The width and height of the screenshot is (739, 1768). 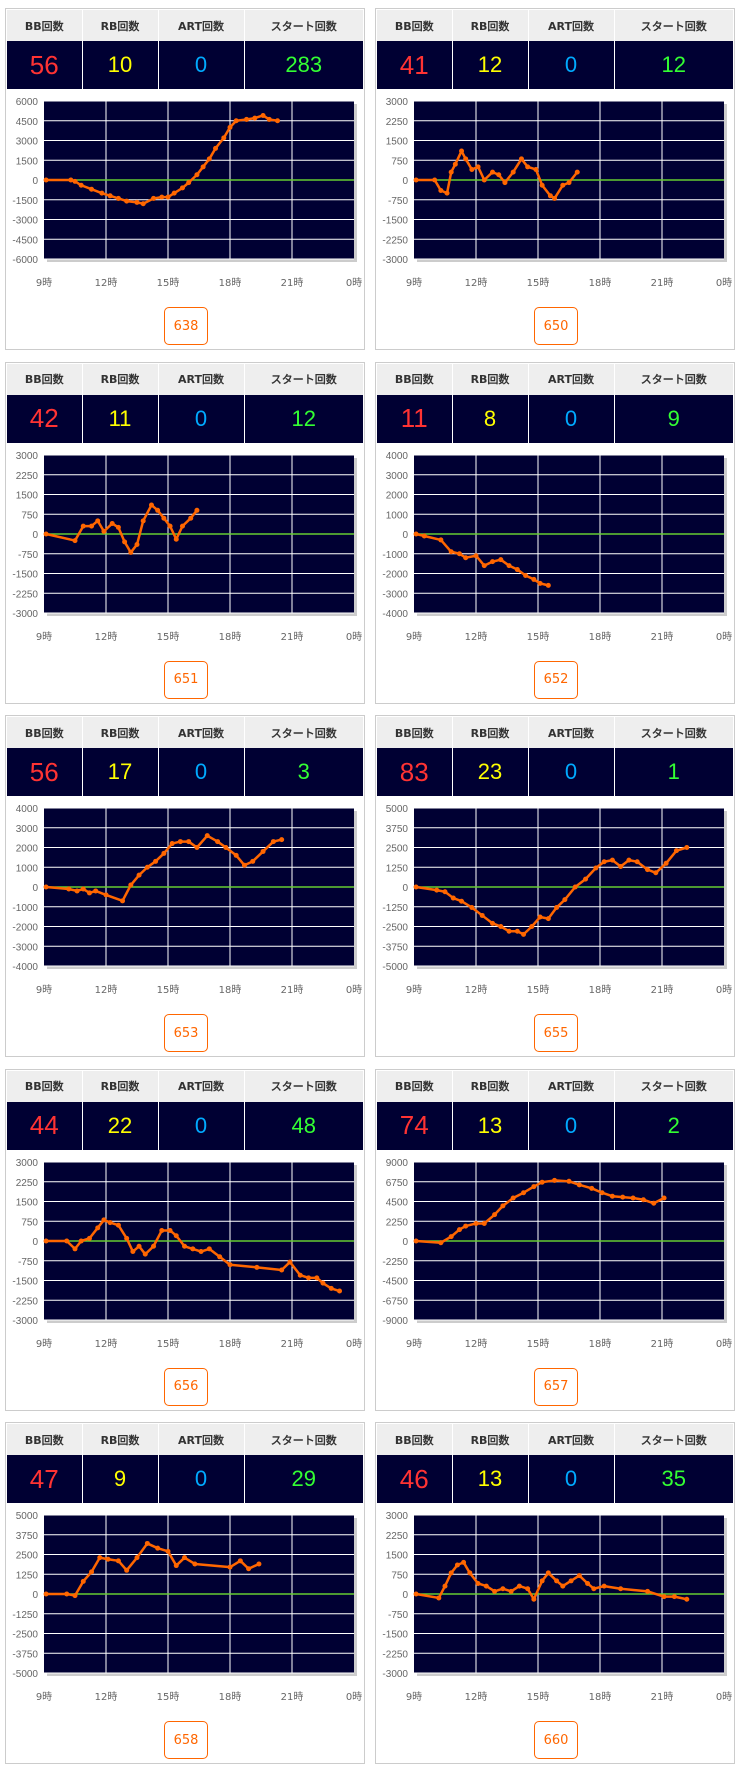 What do you see at coordinates (673, 25) in the screenshot?
I see `start-header: スタート回数` at bounding box center [673, 25].